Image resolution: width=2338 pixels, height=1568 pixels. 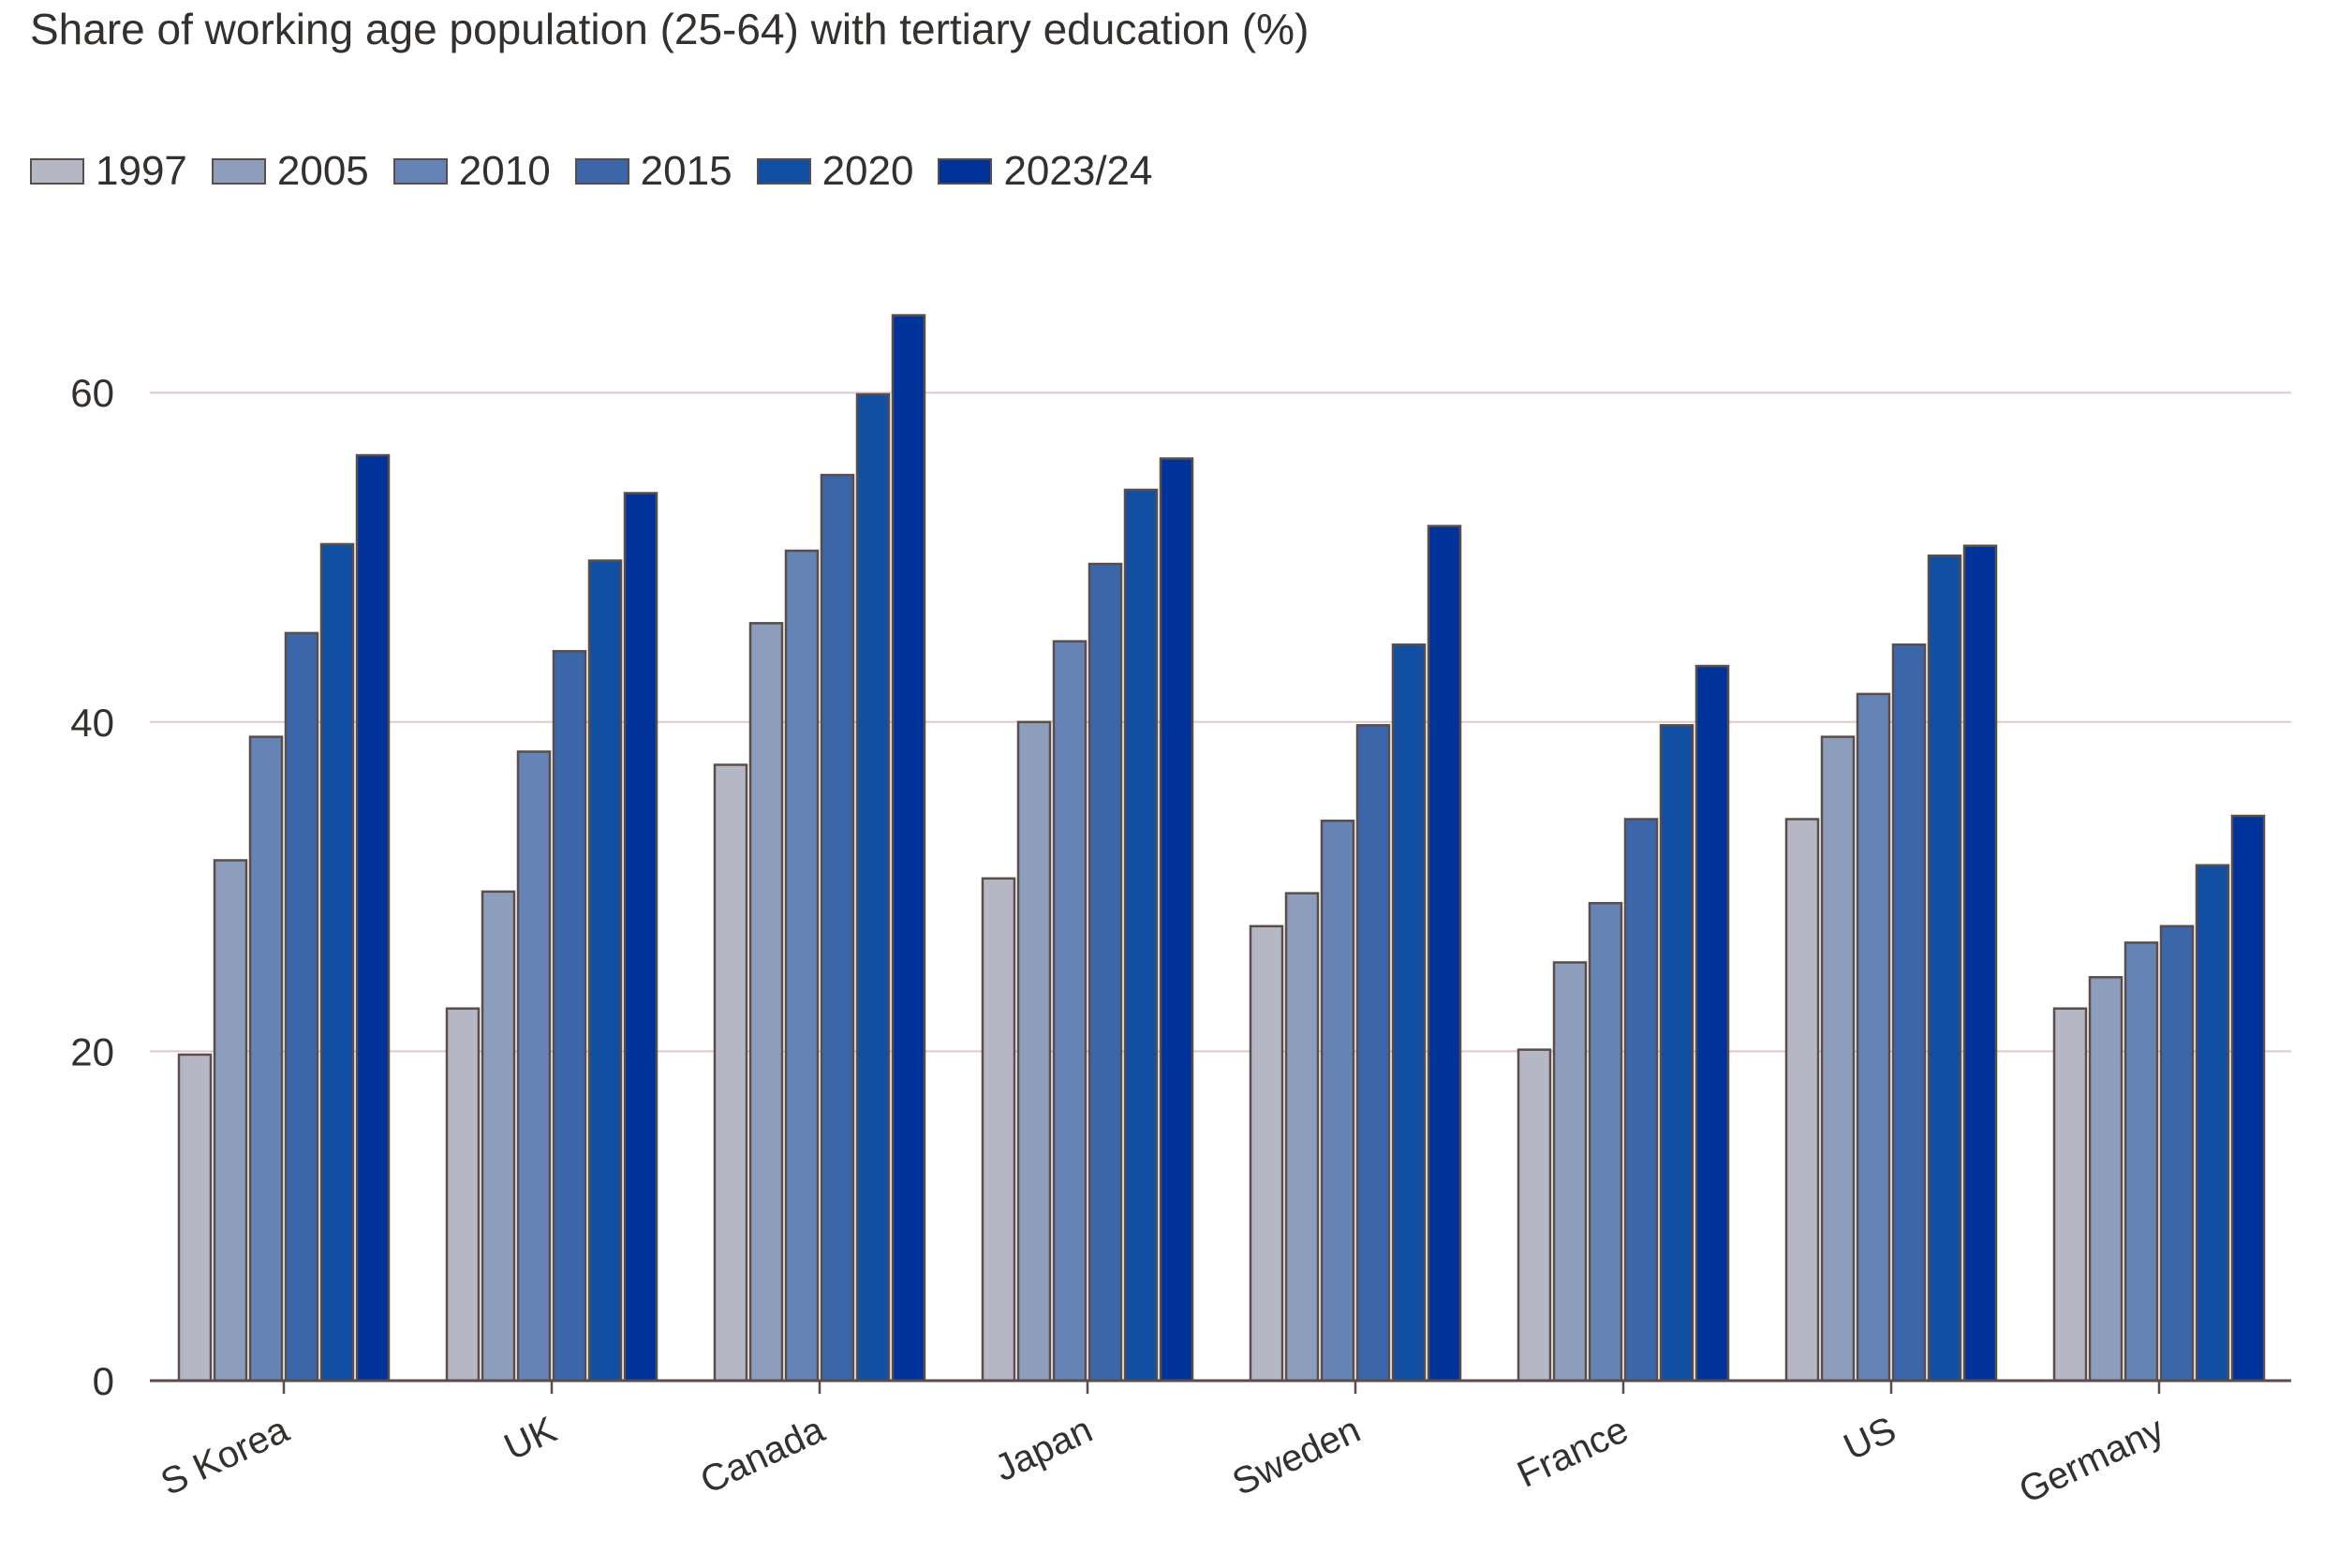 What do you see at coordinates (802, 966) in the screenshot?
I see `bar-canada-2010` at bounding box center [802, 966].